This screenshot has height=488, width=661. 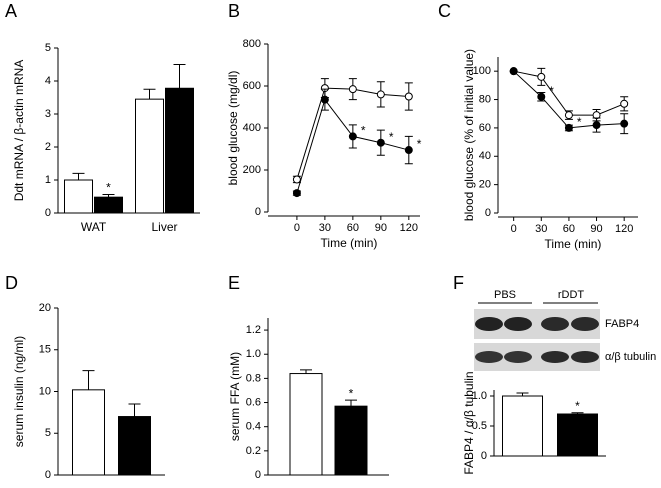 I want to click on panel-label: E, so click(x=234, y=283).